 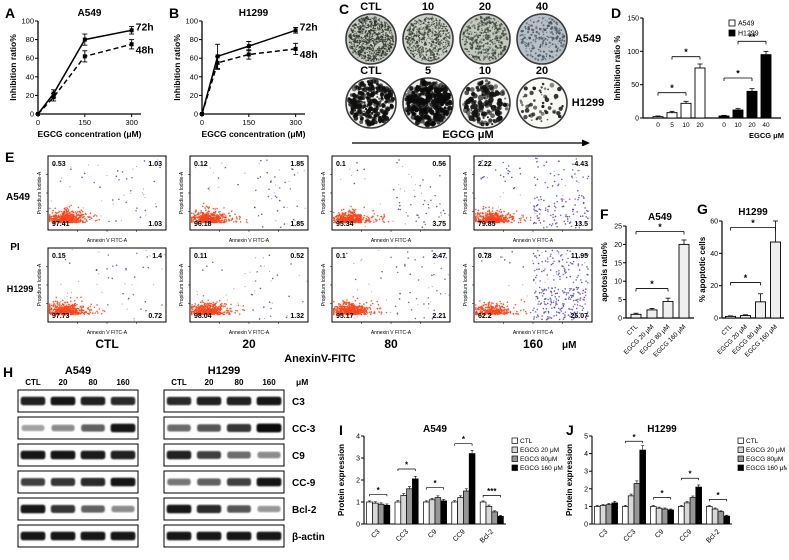 What do you see at coordinates (155, 164) in the screenshot?
I see `quadrant-ur-value: 1.03` at bounding box center [155, 164].